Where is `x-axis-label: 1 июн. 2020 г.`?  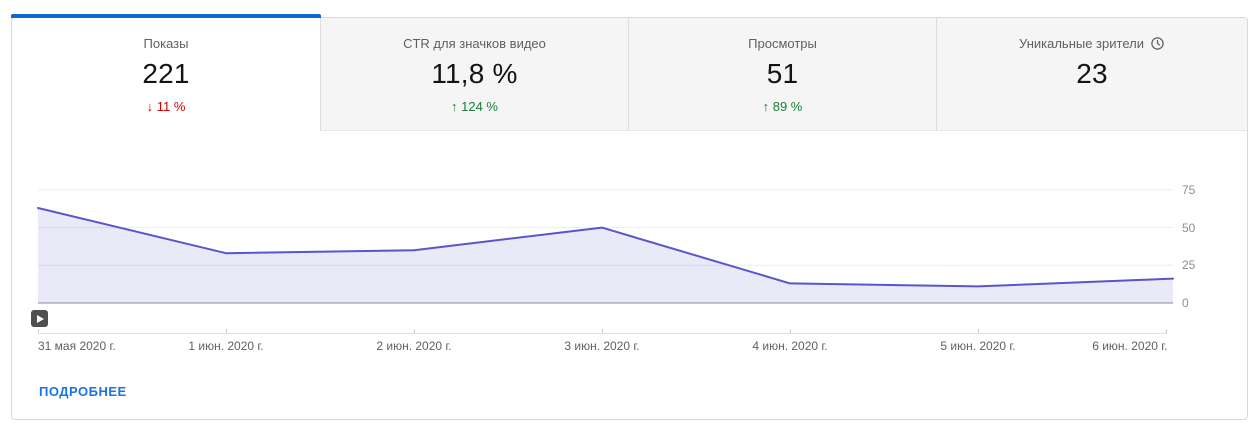 x-axis-label: 1 июн. 2020 г. is located at coordinates (226, 346).